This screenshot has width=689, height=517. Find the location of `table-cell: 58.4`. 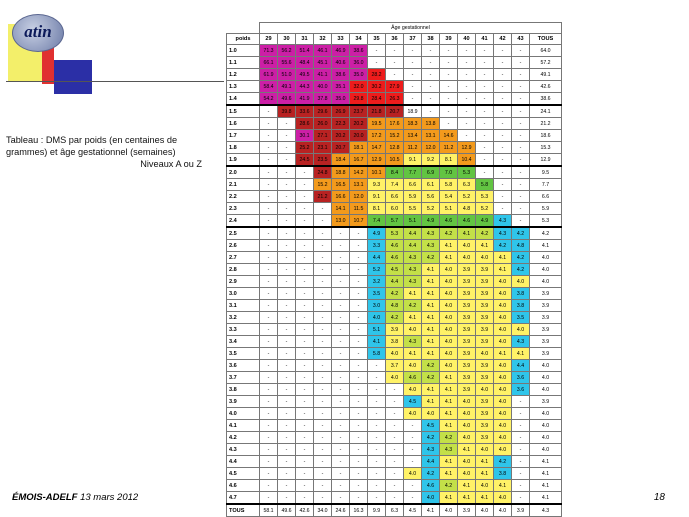

table-cell: 58.4 is located at coordinates (268, 86).